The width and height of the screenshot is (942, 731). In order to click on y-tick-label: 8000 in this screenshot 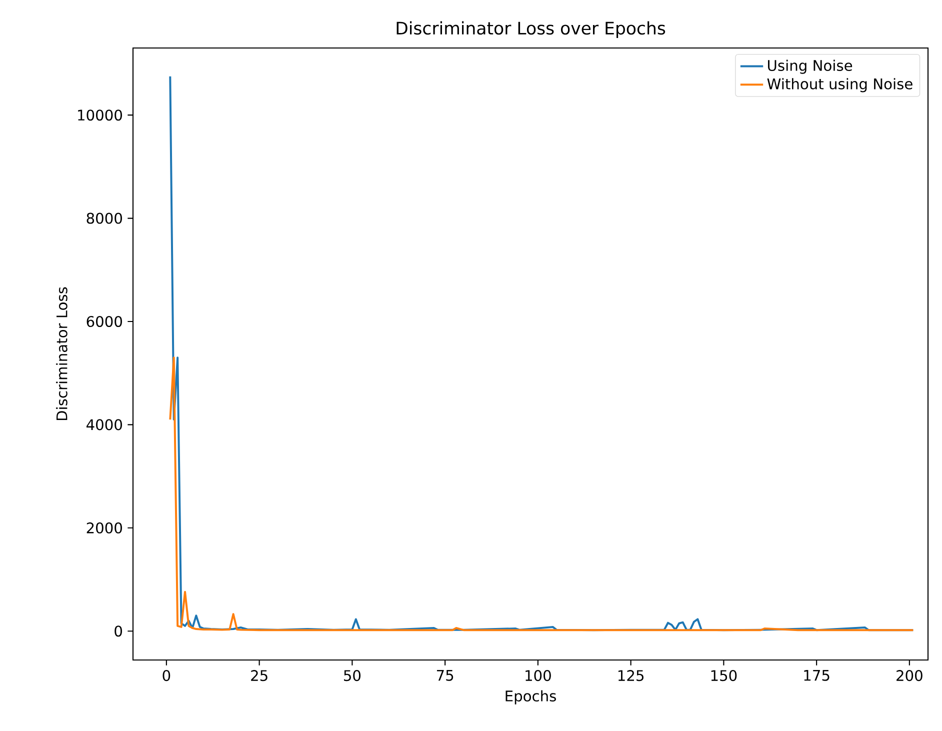, I will do `click(104, 218)`.